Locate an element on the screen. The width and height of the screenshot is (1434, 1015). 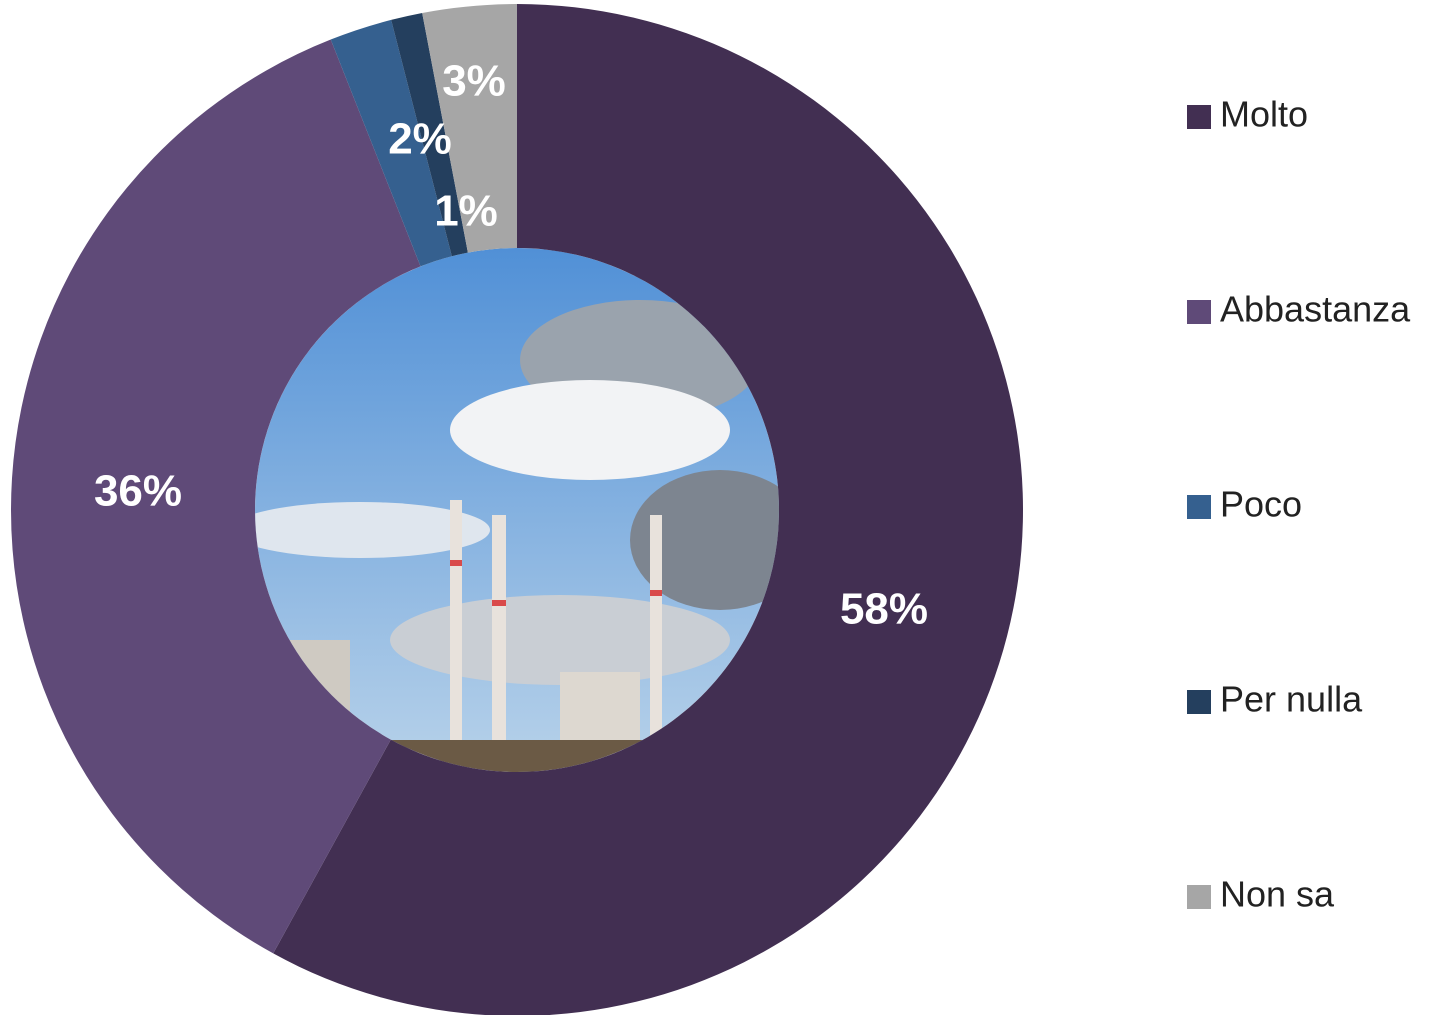
value-label: 36% is located at coordinates (138, 491).